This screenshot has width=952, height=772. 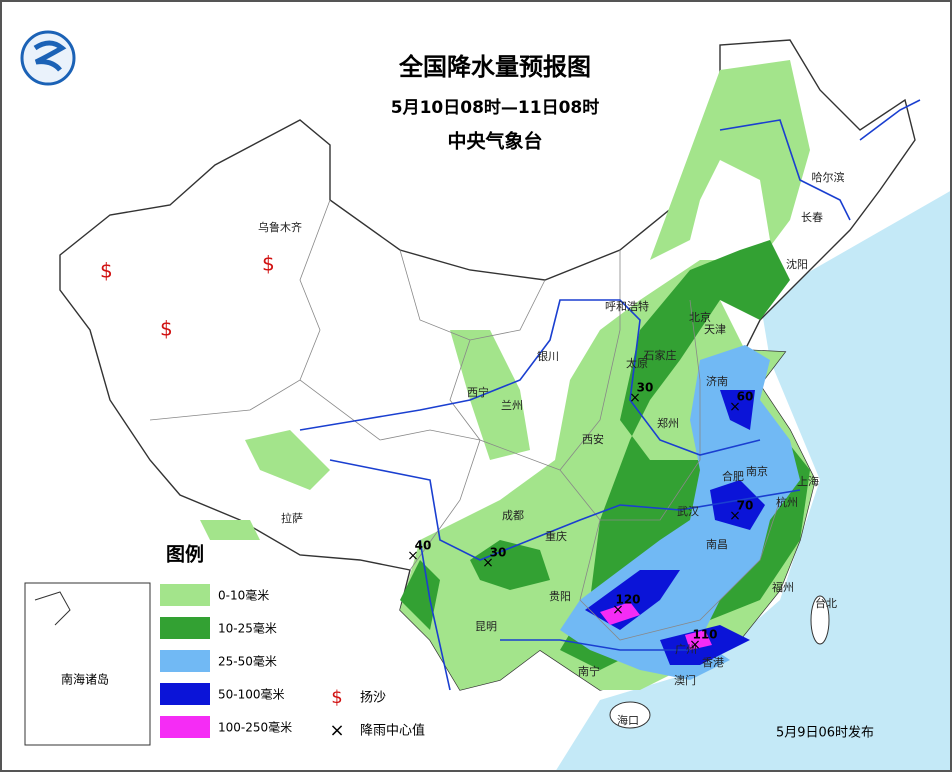 I want to click on legend-symbol-label: 降雨中心值, so click(x=392, y=731).